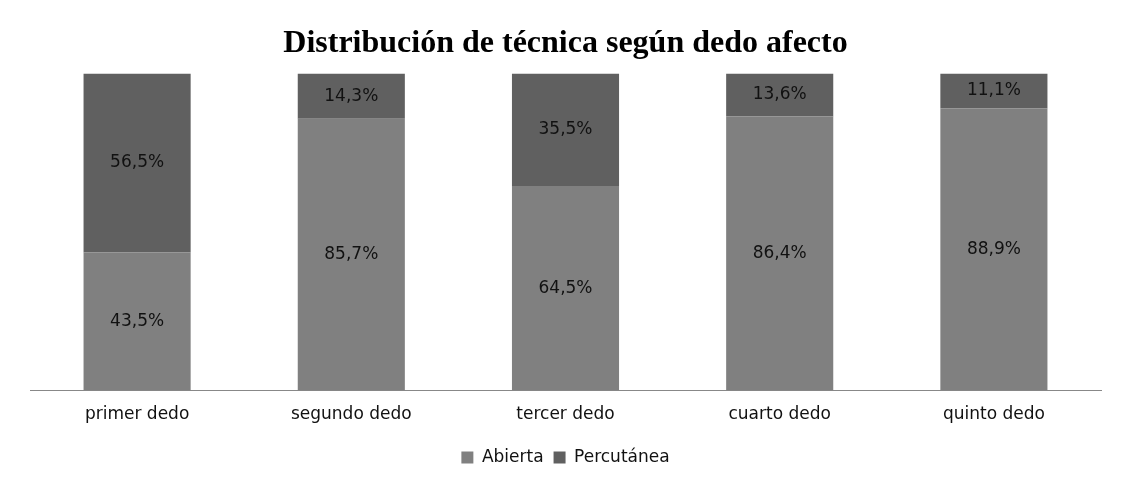 The width and height of the screenshot is (1121, 486). I want to click on data-label: 43,5%, so click(137, 320).